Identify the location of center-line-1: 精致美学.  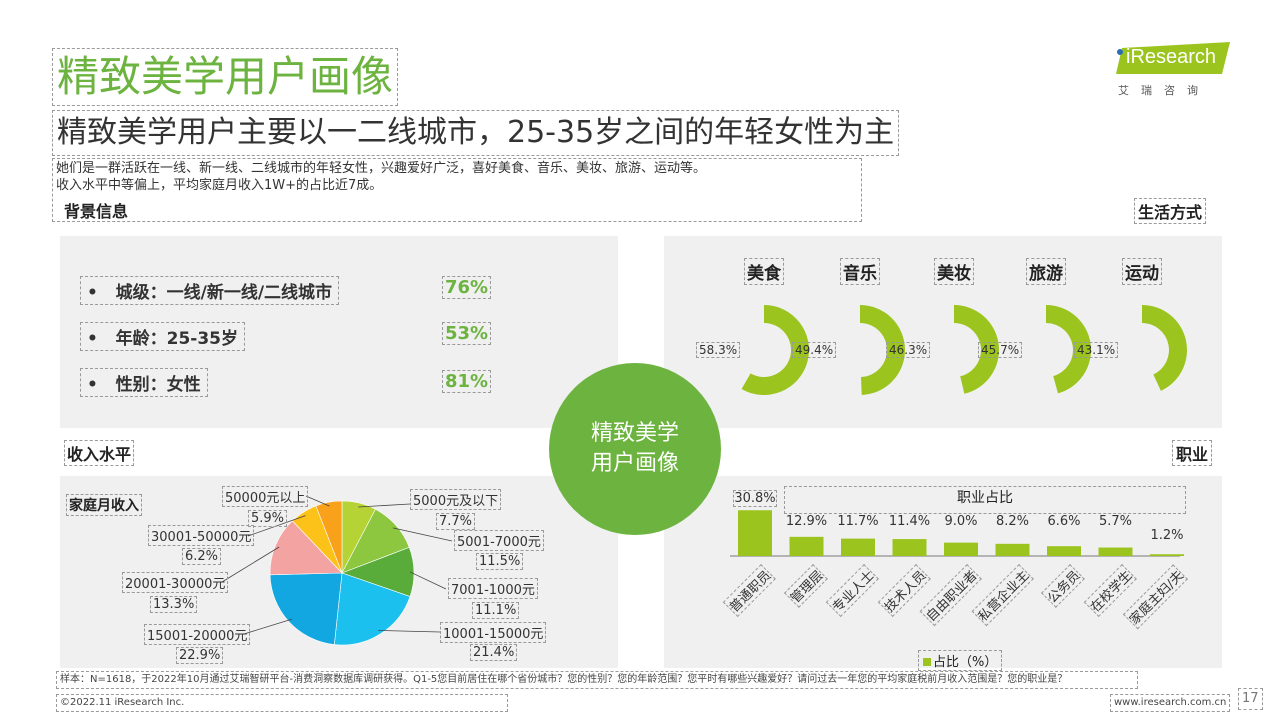
(634, 433).